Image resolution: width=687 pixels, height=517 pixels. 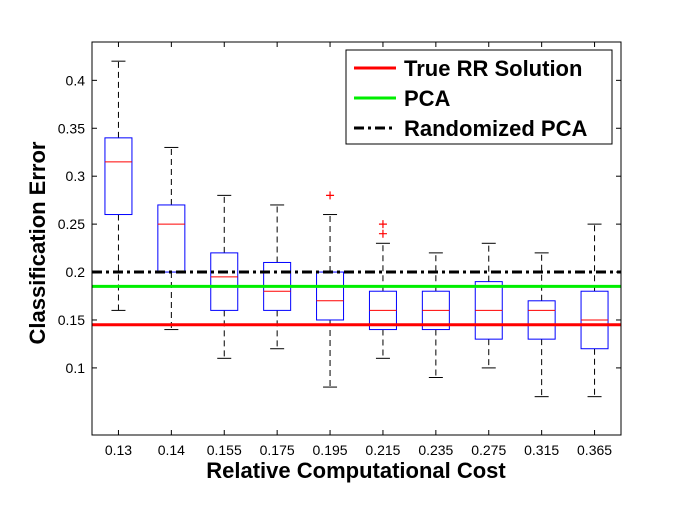 What do you see at coordinates (71, 320) in the screenshot?
I see `y-tick-label: 0.15` at bounding box center [71, 320].